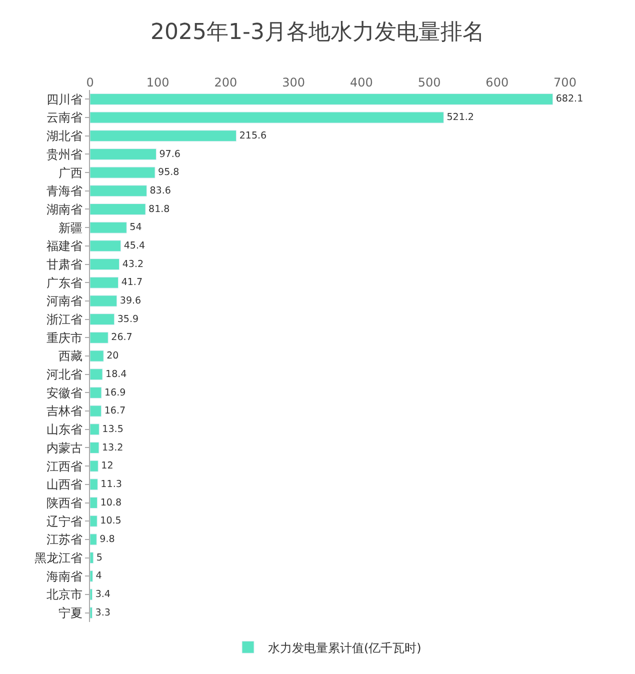 This screenshot has height=674, width=635. I want to click on y-tick-label: 北京市, so click(64, 595).